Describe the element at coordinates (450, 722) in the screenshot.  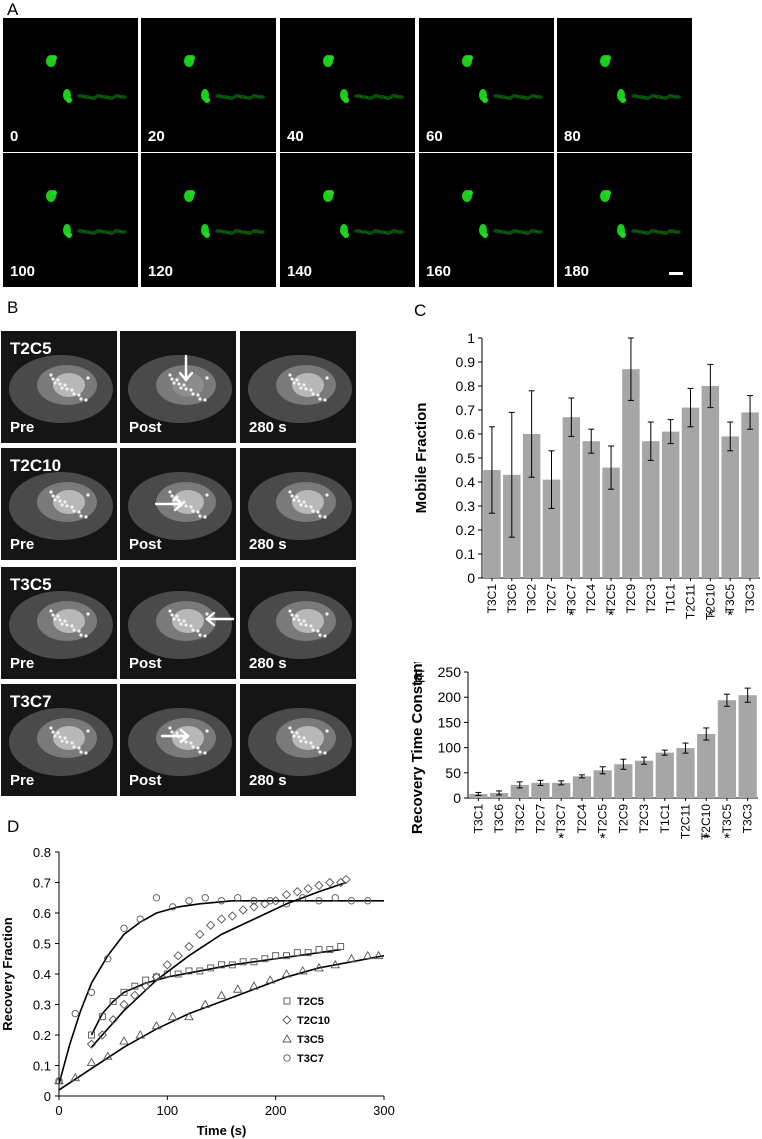
I see `y-tick-label: 150` at that location.